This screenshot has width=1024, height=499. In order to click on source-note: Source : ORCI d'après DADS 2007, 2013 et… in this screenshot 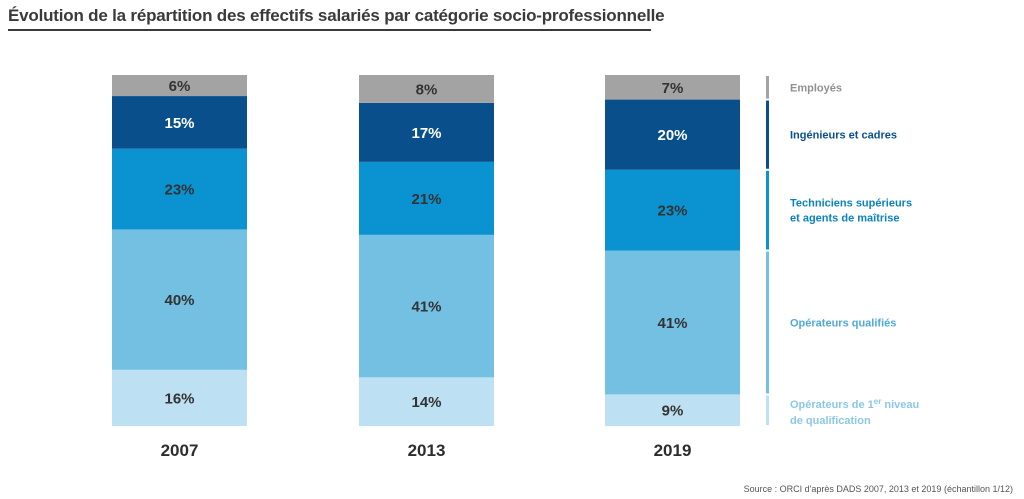, I will do `click(878, 489)`.